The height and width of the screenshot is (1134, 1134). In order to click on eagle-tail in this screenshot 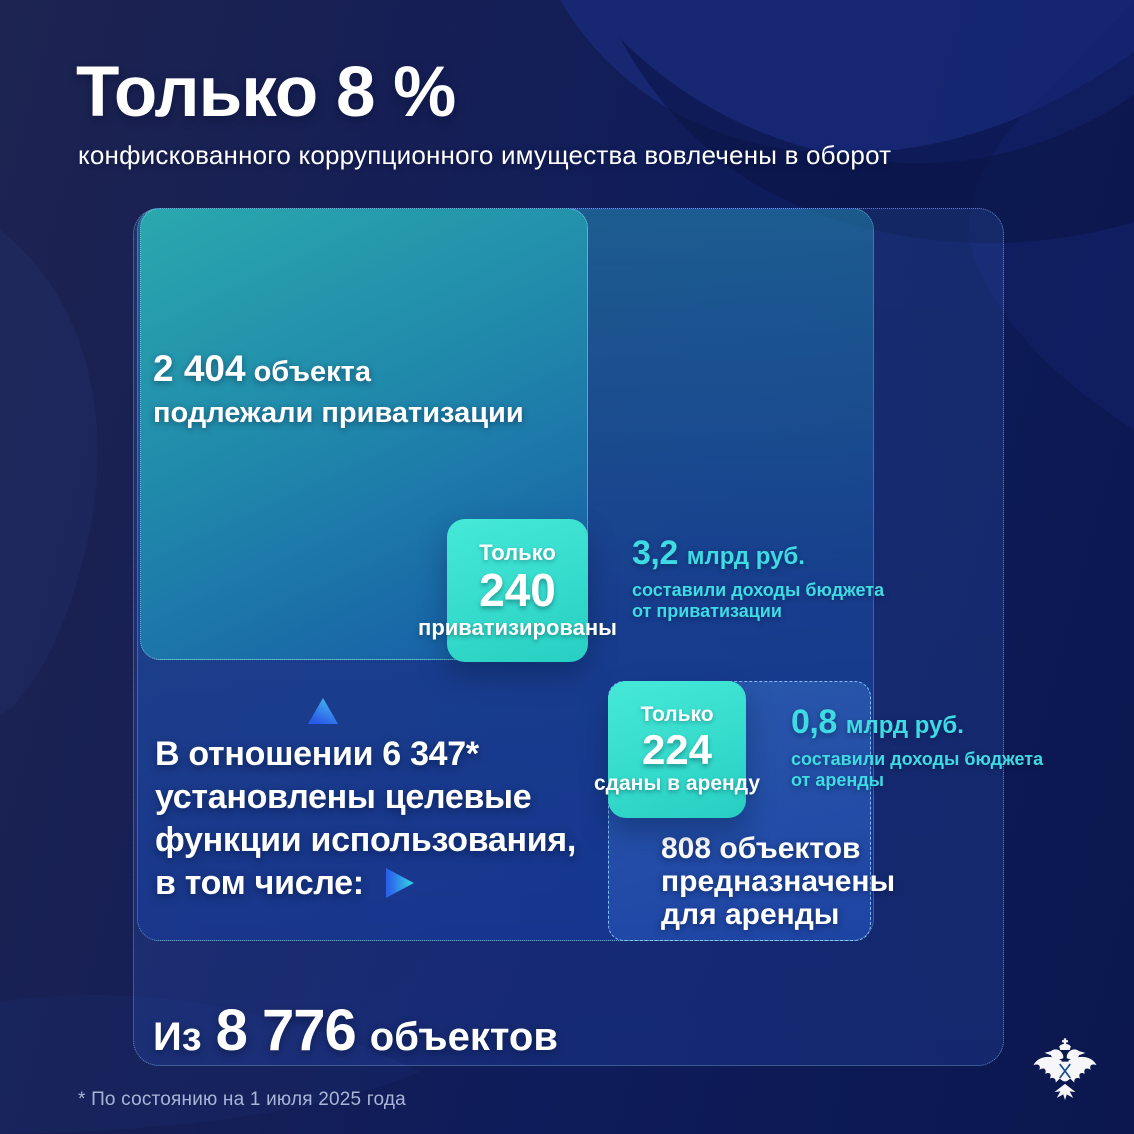, I will do `click(1065, 1092)`.